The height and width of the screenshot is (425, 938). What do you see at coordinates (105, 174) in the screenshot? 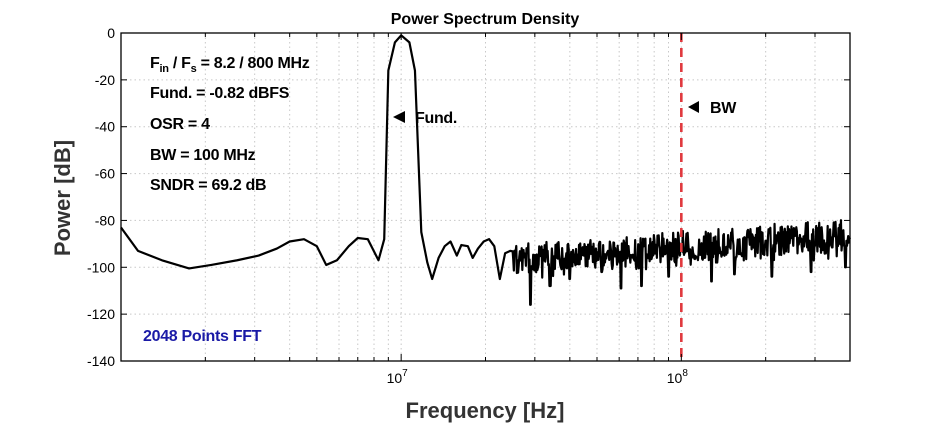
I see `y-tick-label: -60` at bounding box center [105, 174].